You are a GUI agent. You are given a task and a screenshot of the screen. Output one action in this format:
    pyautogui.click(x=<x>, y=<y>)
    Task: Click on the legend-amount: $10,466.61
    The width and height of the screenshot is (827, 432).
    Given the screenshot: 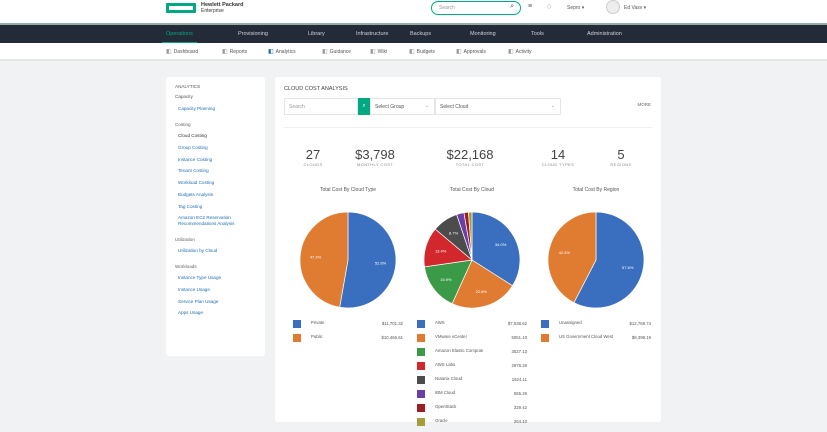 What is the action you would take?
    pyautogui.click(x=392, y=337)
    